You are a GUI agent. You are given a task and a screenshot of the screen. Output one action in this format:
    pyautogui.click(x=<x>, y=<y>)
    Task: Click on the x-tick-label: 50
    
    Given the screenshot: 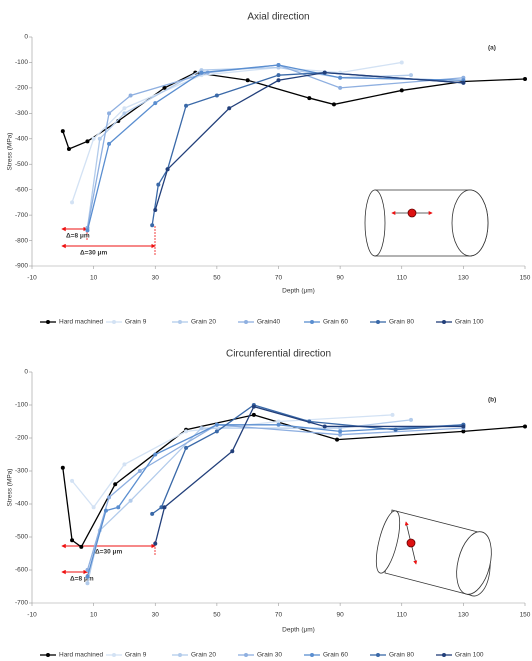 What is the action you would take?
    pyautogui.click(x=217, y=278)
    